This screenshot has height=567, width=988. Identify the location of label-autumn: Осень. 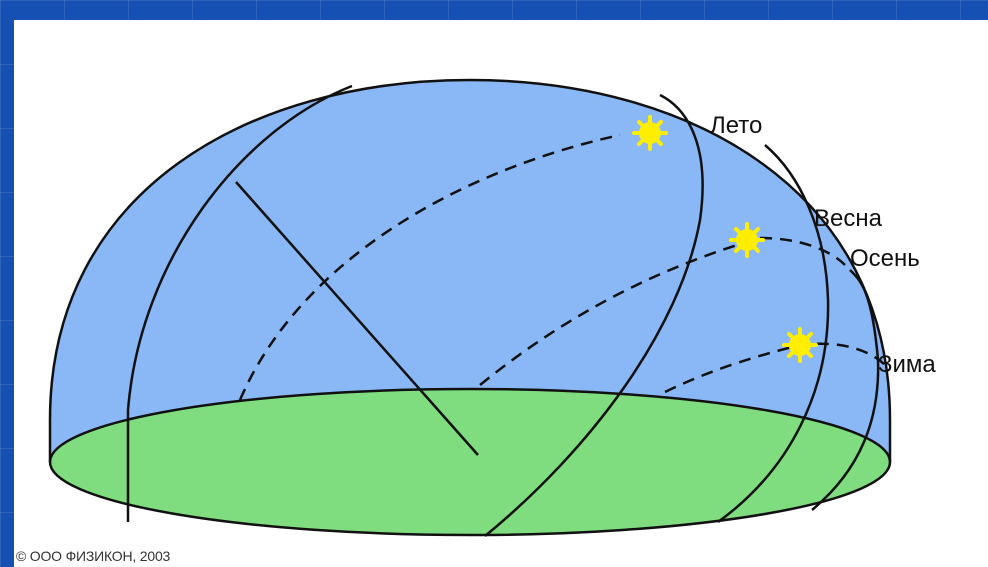
(885, 258).